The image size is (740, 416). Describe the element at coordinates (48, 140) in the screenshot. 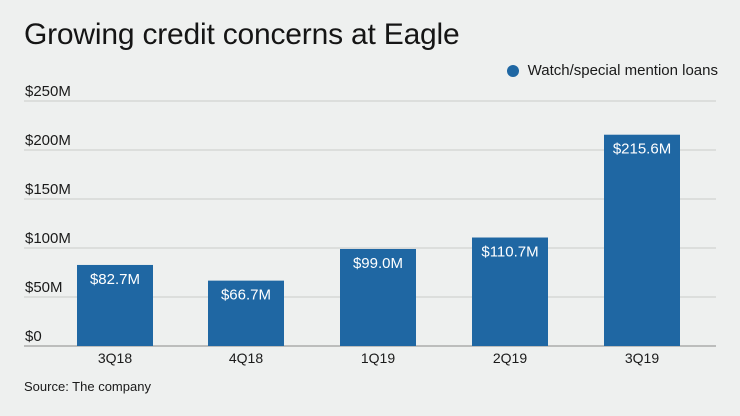

I see `y-tick-label: $200M` at that location.